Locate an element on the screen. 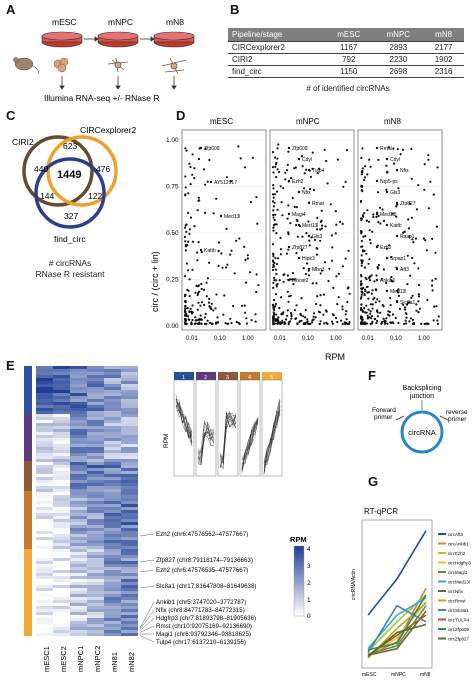 Image resolution: width=474 pixels, height=691 pixels. cluster-header is located at coordinates (272, 376).